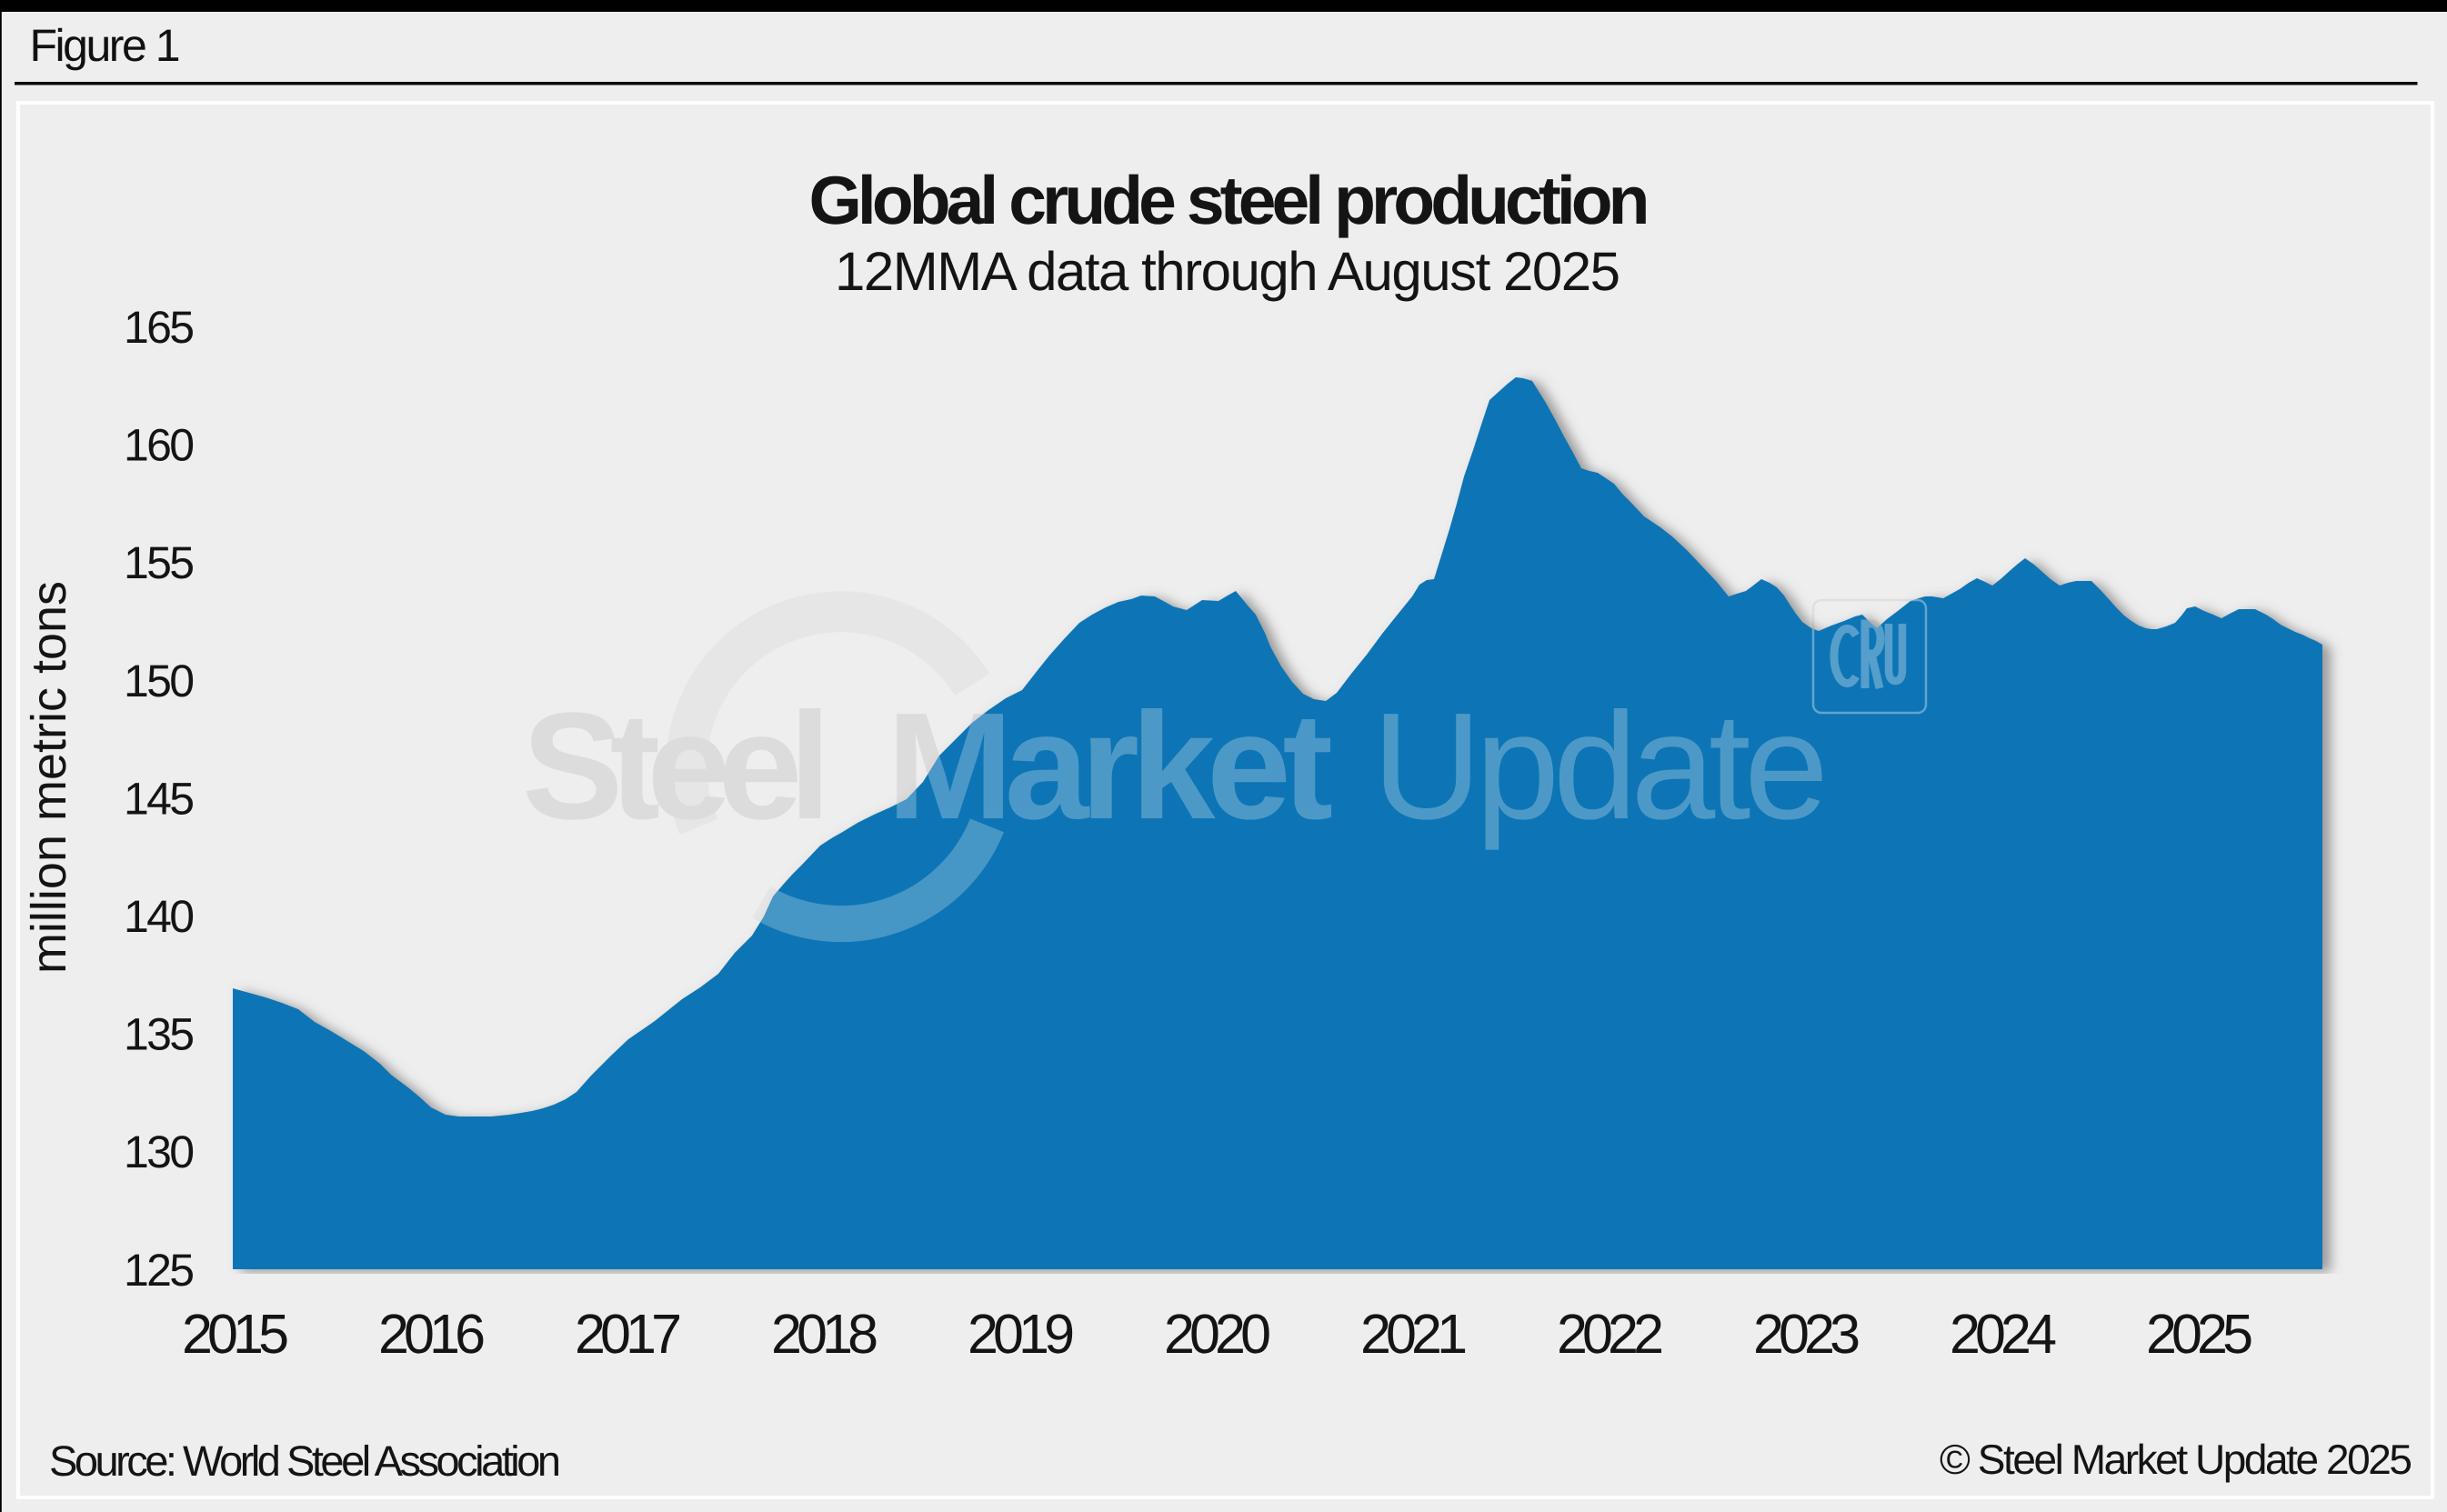 The height and width of the screenshot is (1512, 2447). I want to click on svg-text: million metric tons, so click(49, 777).